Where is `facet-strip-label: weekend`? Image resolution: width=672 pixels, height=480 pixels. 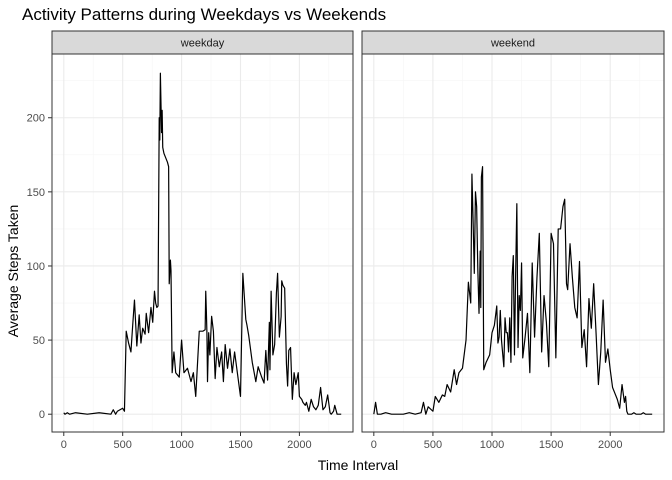
facet-strip-label: weekend is located at coordinates (512, 44).